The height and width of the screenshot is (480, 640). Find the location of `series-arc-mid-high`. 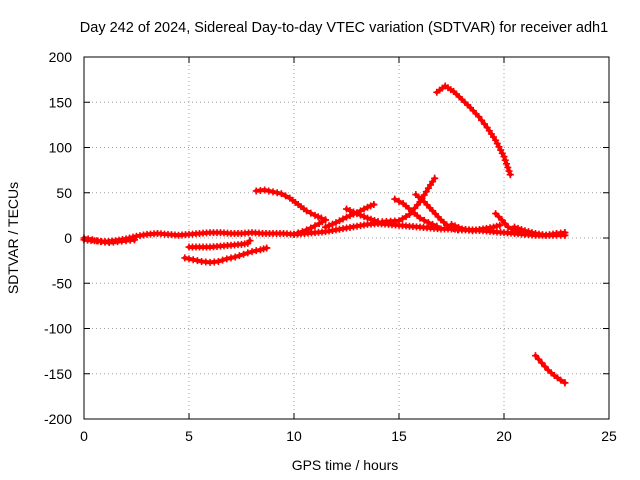

series-arc-mid-high is located at coordinates (288, 204).